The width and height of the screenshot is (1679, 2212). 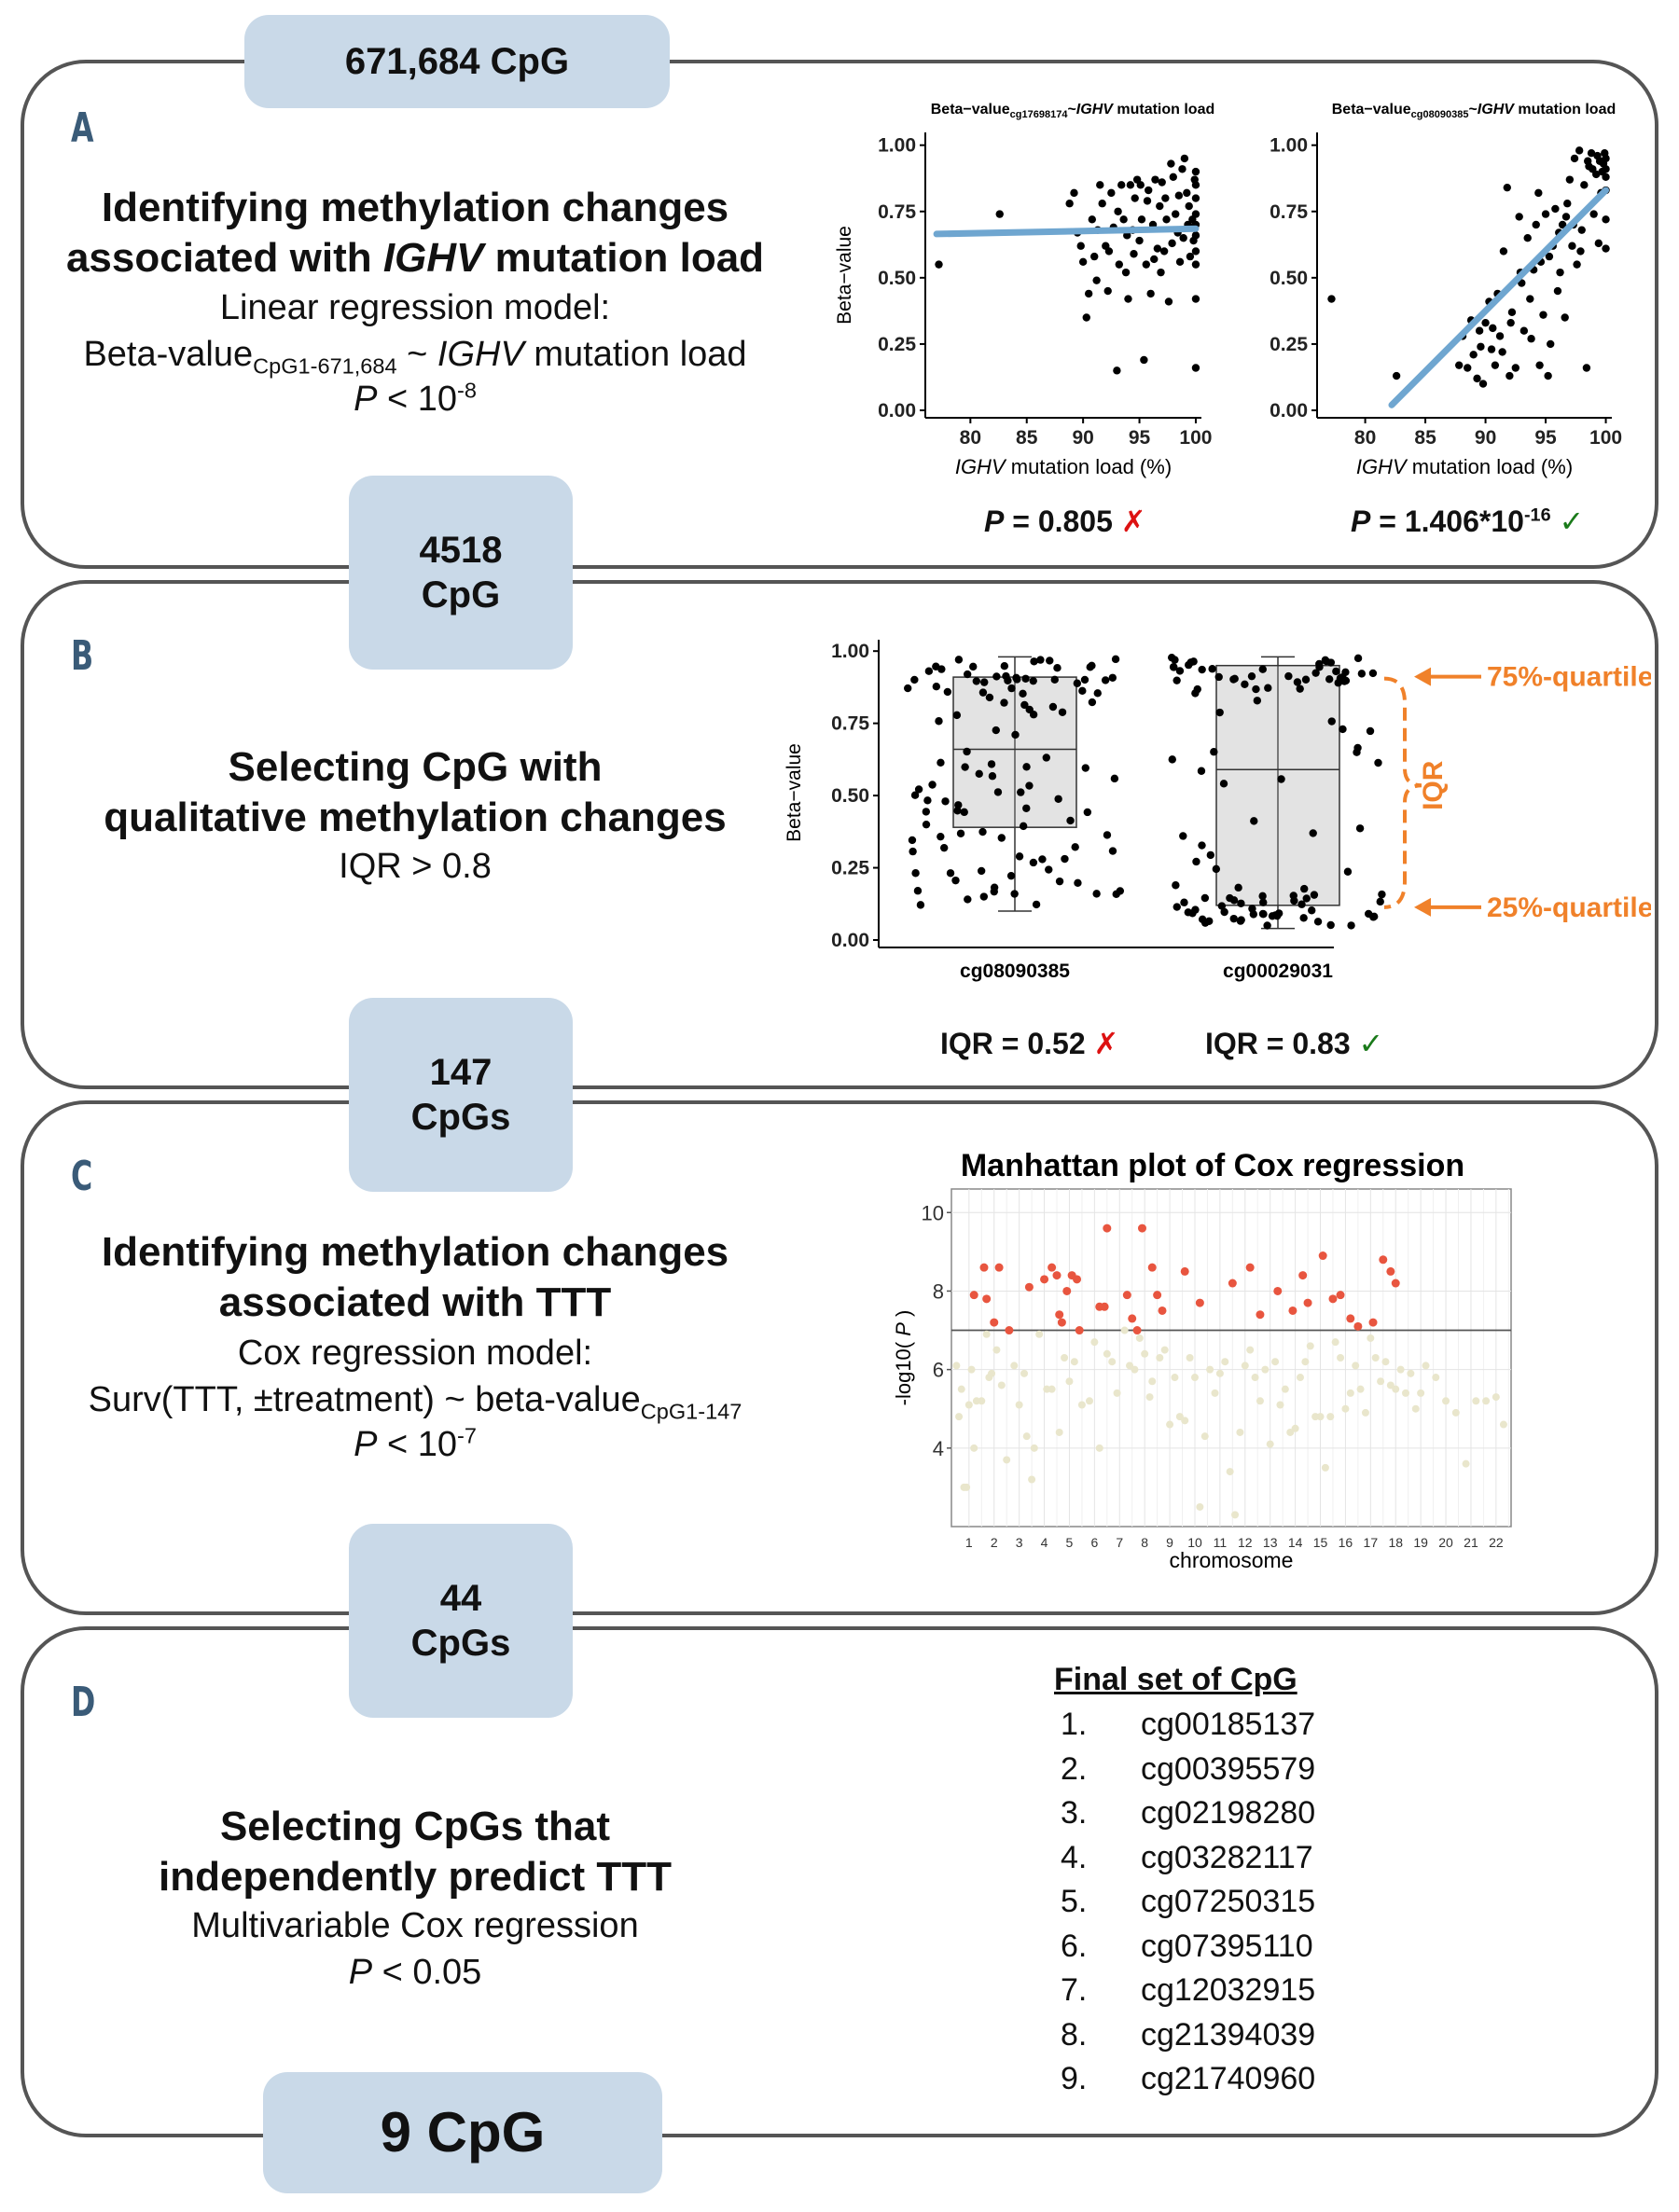 I want to click on x-tick-label: 14, so click(x=1296, y=1542).